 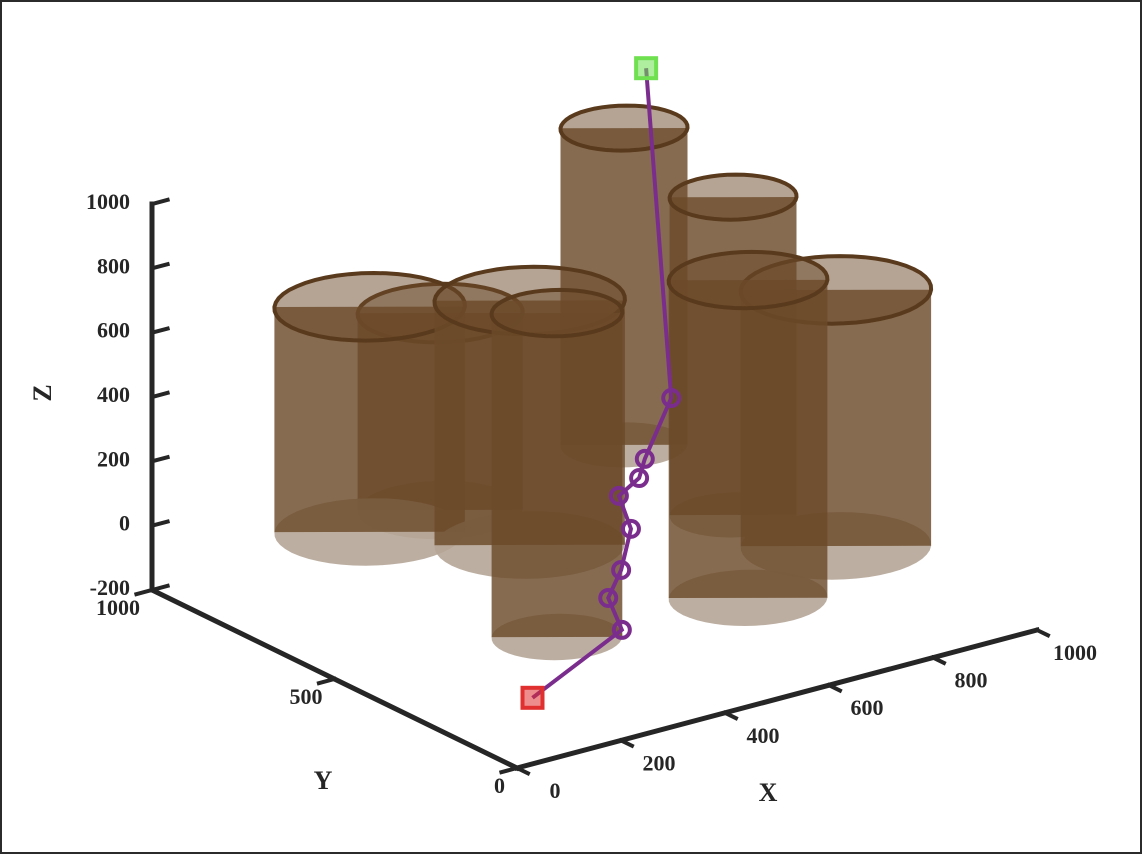 I want to click on z-tick-label: -200, so click(x=110, y=587).